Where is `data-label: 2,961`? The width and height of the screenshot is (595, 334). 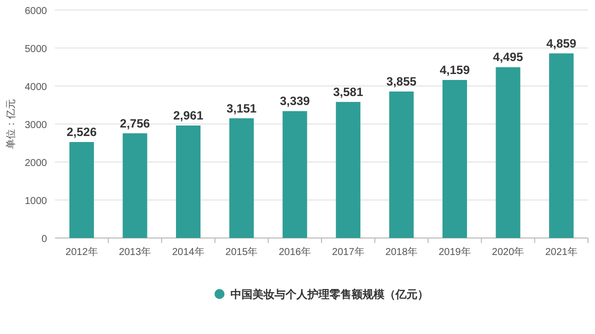 data-label: 2,961 is located at coordinates (188, 115).